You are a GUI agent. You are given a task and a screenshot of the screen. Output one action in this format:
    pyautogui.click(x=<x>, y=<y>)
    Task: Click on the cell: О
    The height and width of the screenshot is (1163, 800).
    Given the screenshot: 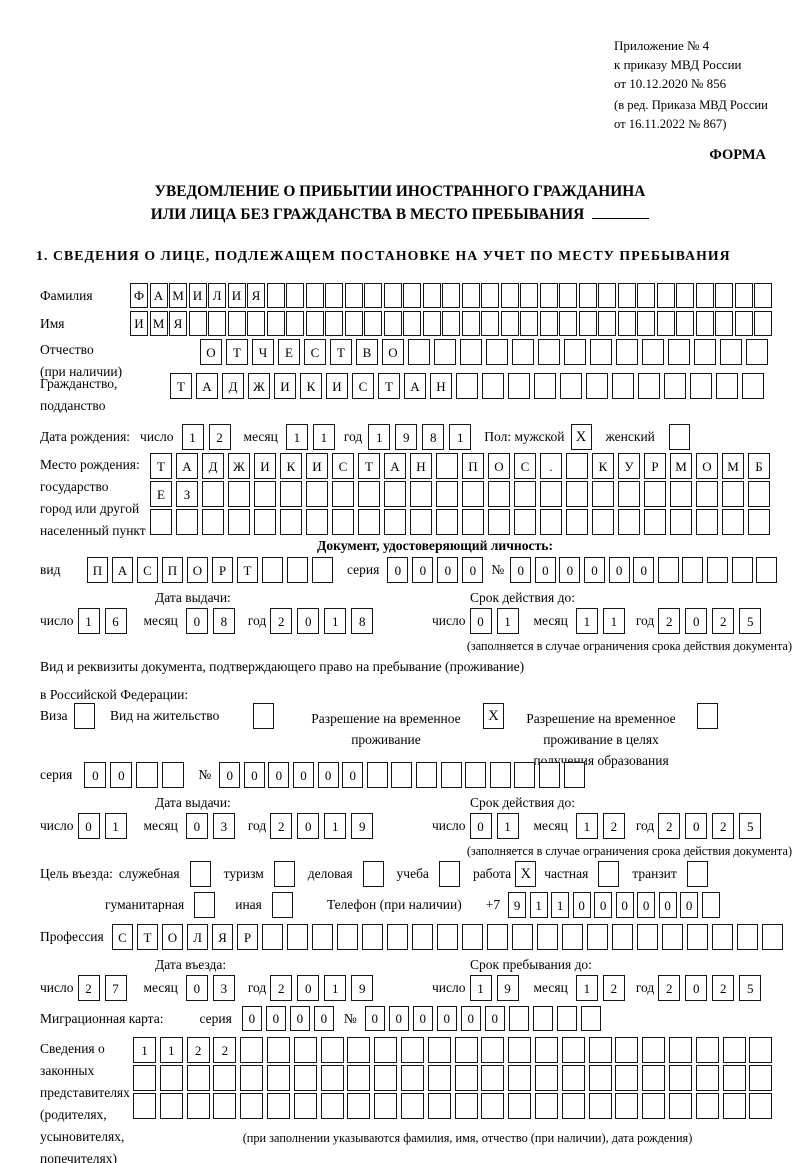 What is the action you would take?
    pyautogui.click(x=393, y=352)
    